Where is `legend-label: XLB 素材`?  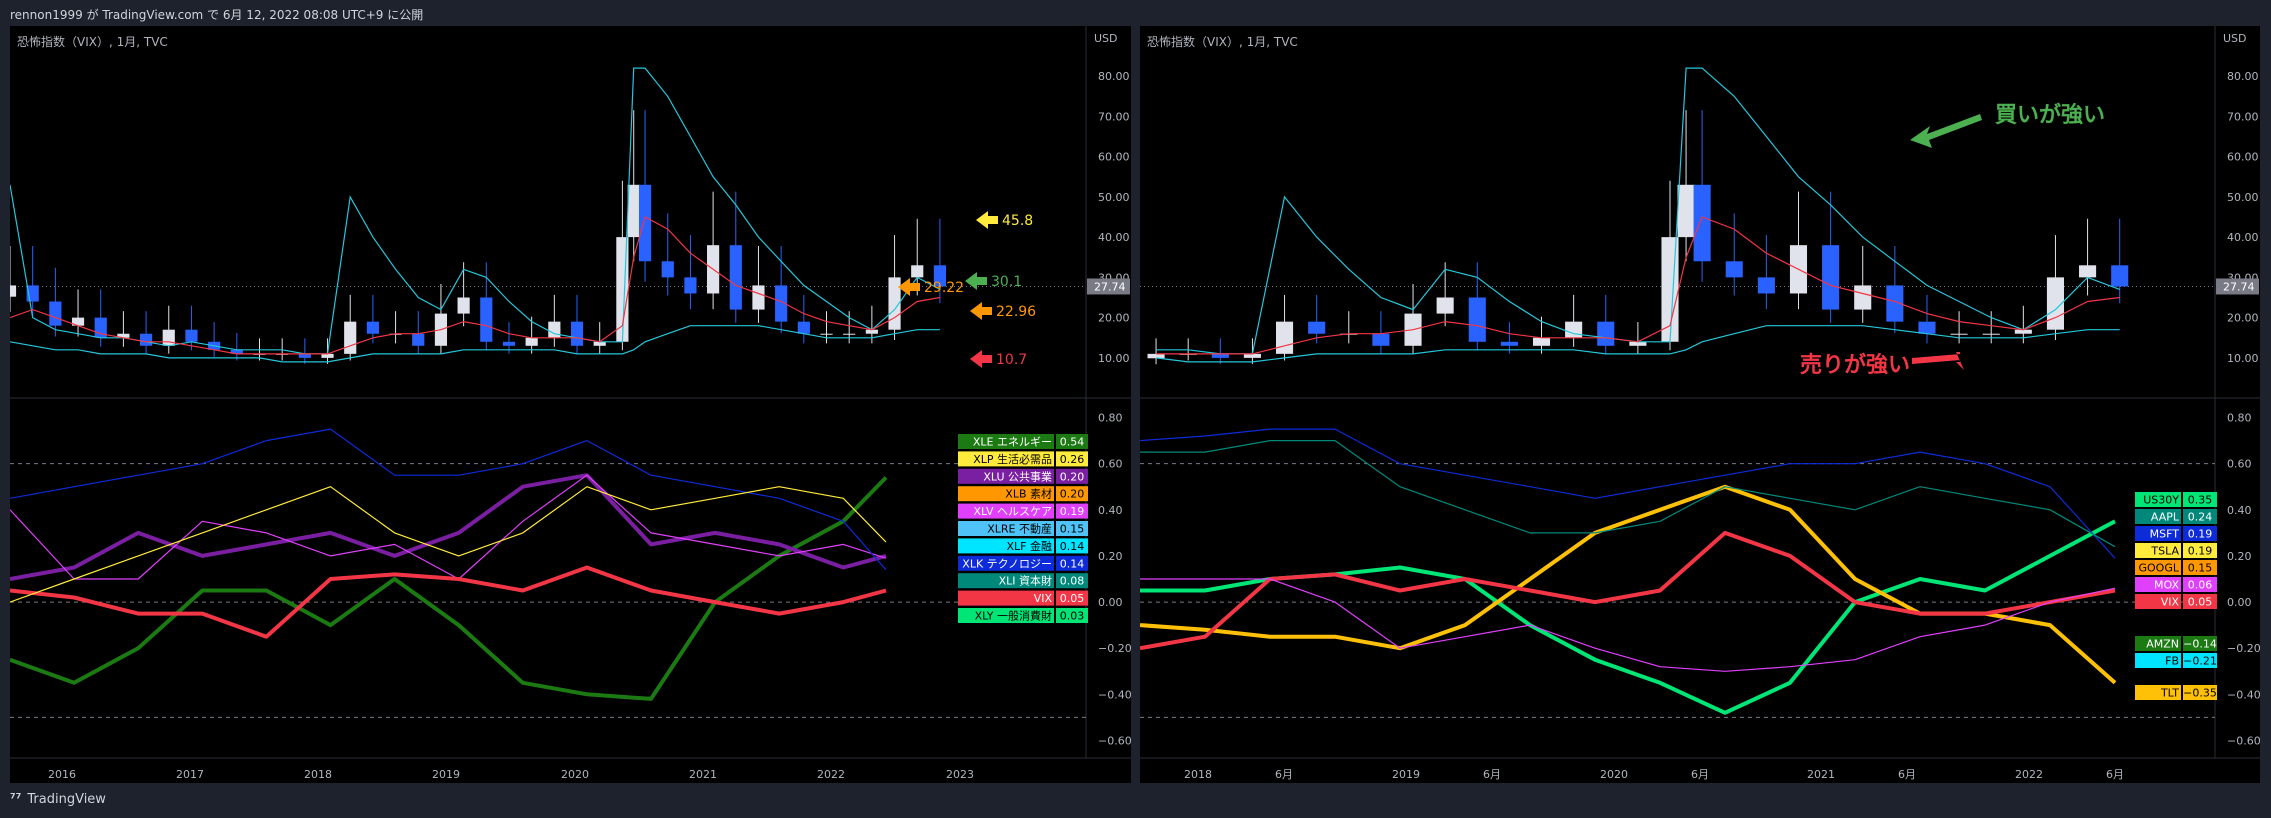 legend-label: XLB 素材 is located at coordinates (1028, 494).